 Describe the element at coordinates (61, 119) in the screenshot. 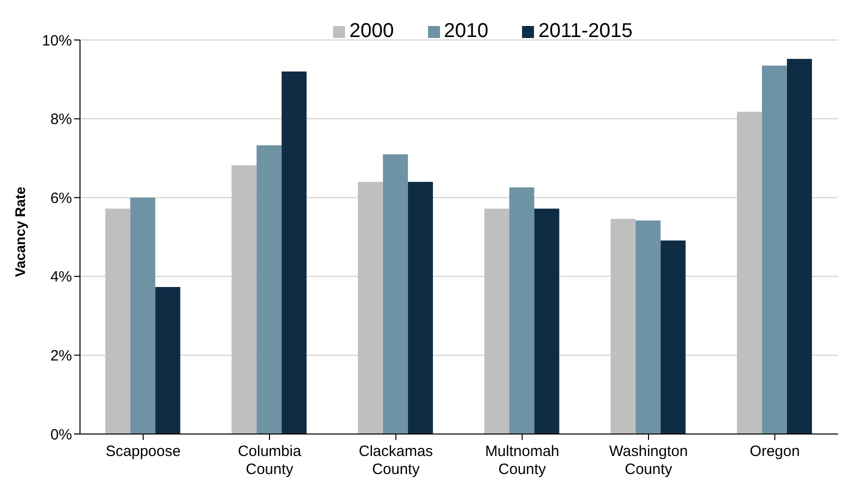

I see `y-tick-label: 8%` at that location.